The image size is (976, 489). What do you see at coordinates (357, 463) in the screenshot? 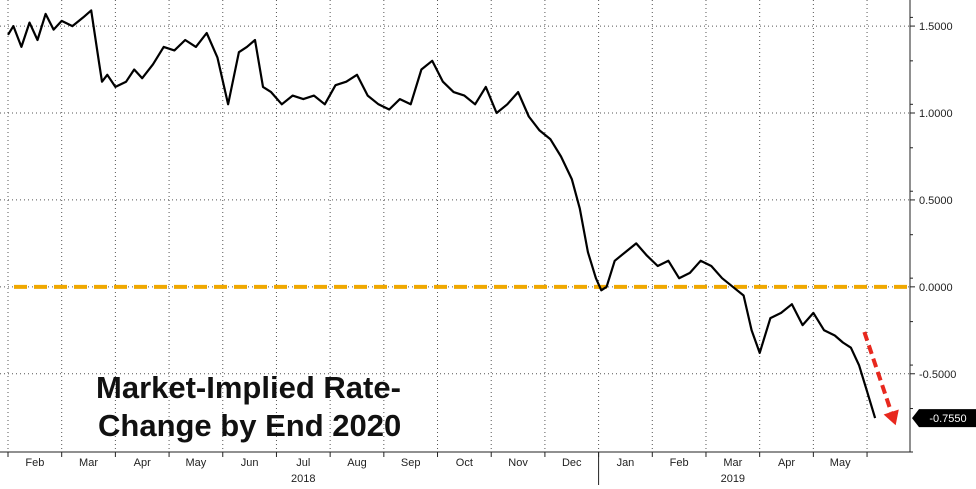
I see `x-tick-label: Aug` at bounding box center [357, 463].